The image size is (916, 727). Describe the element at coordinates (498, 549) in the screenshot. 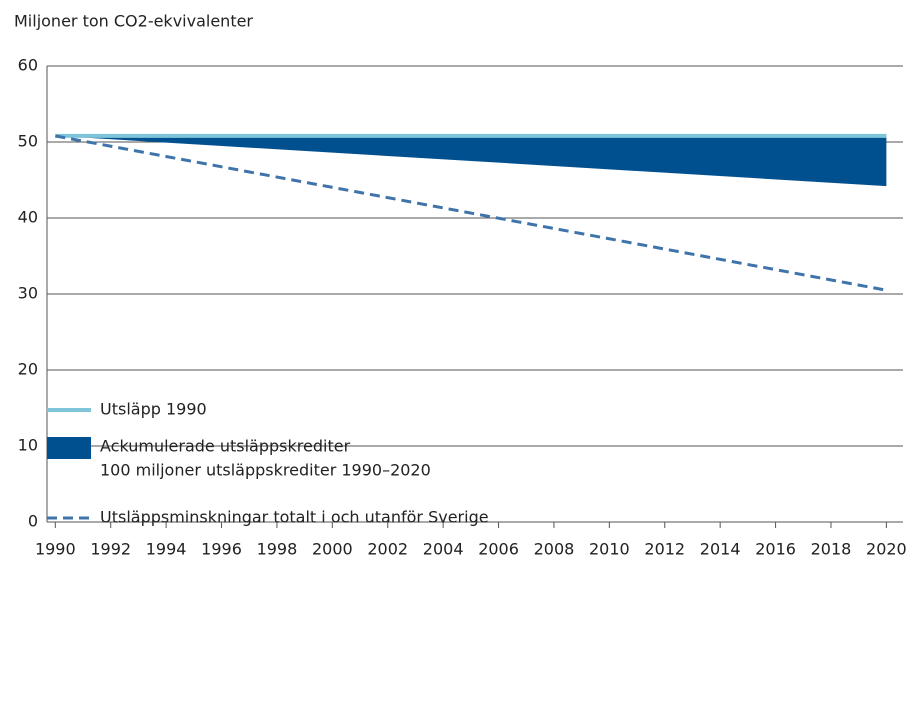

I see `x-tick-label: 2006` at that location.